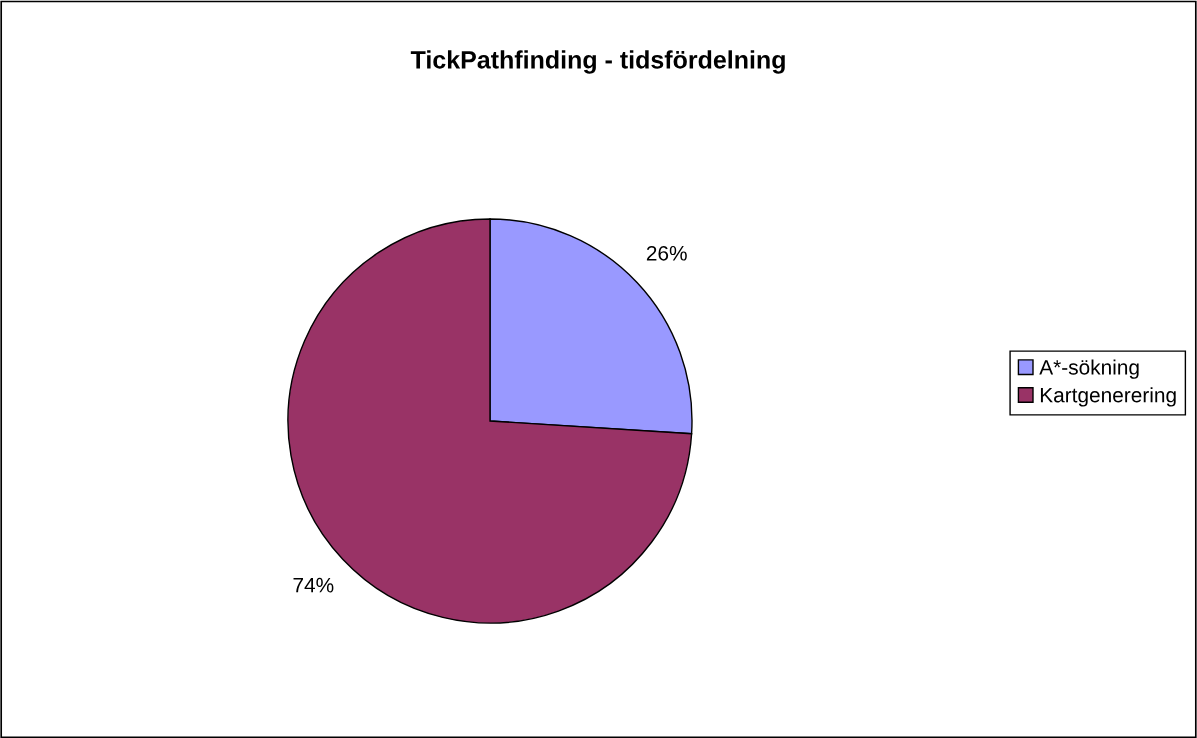 The height and width of the screenshot is (738, 1197). What do you see at coordinates (1108, 397) in the screenshot?
I see `legend-label: Kartgenerering` at bounding box center [1108, 397].